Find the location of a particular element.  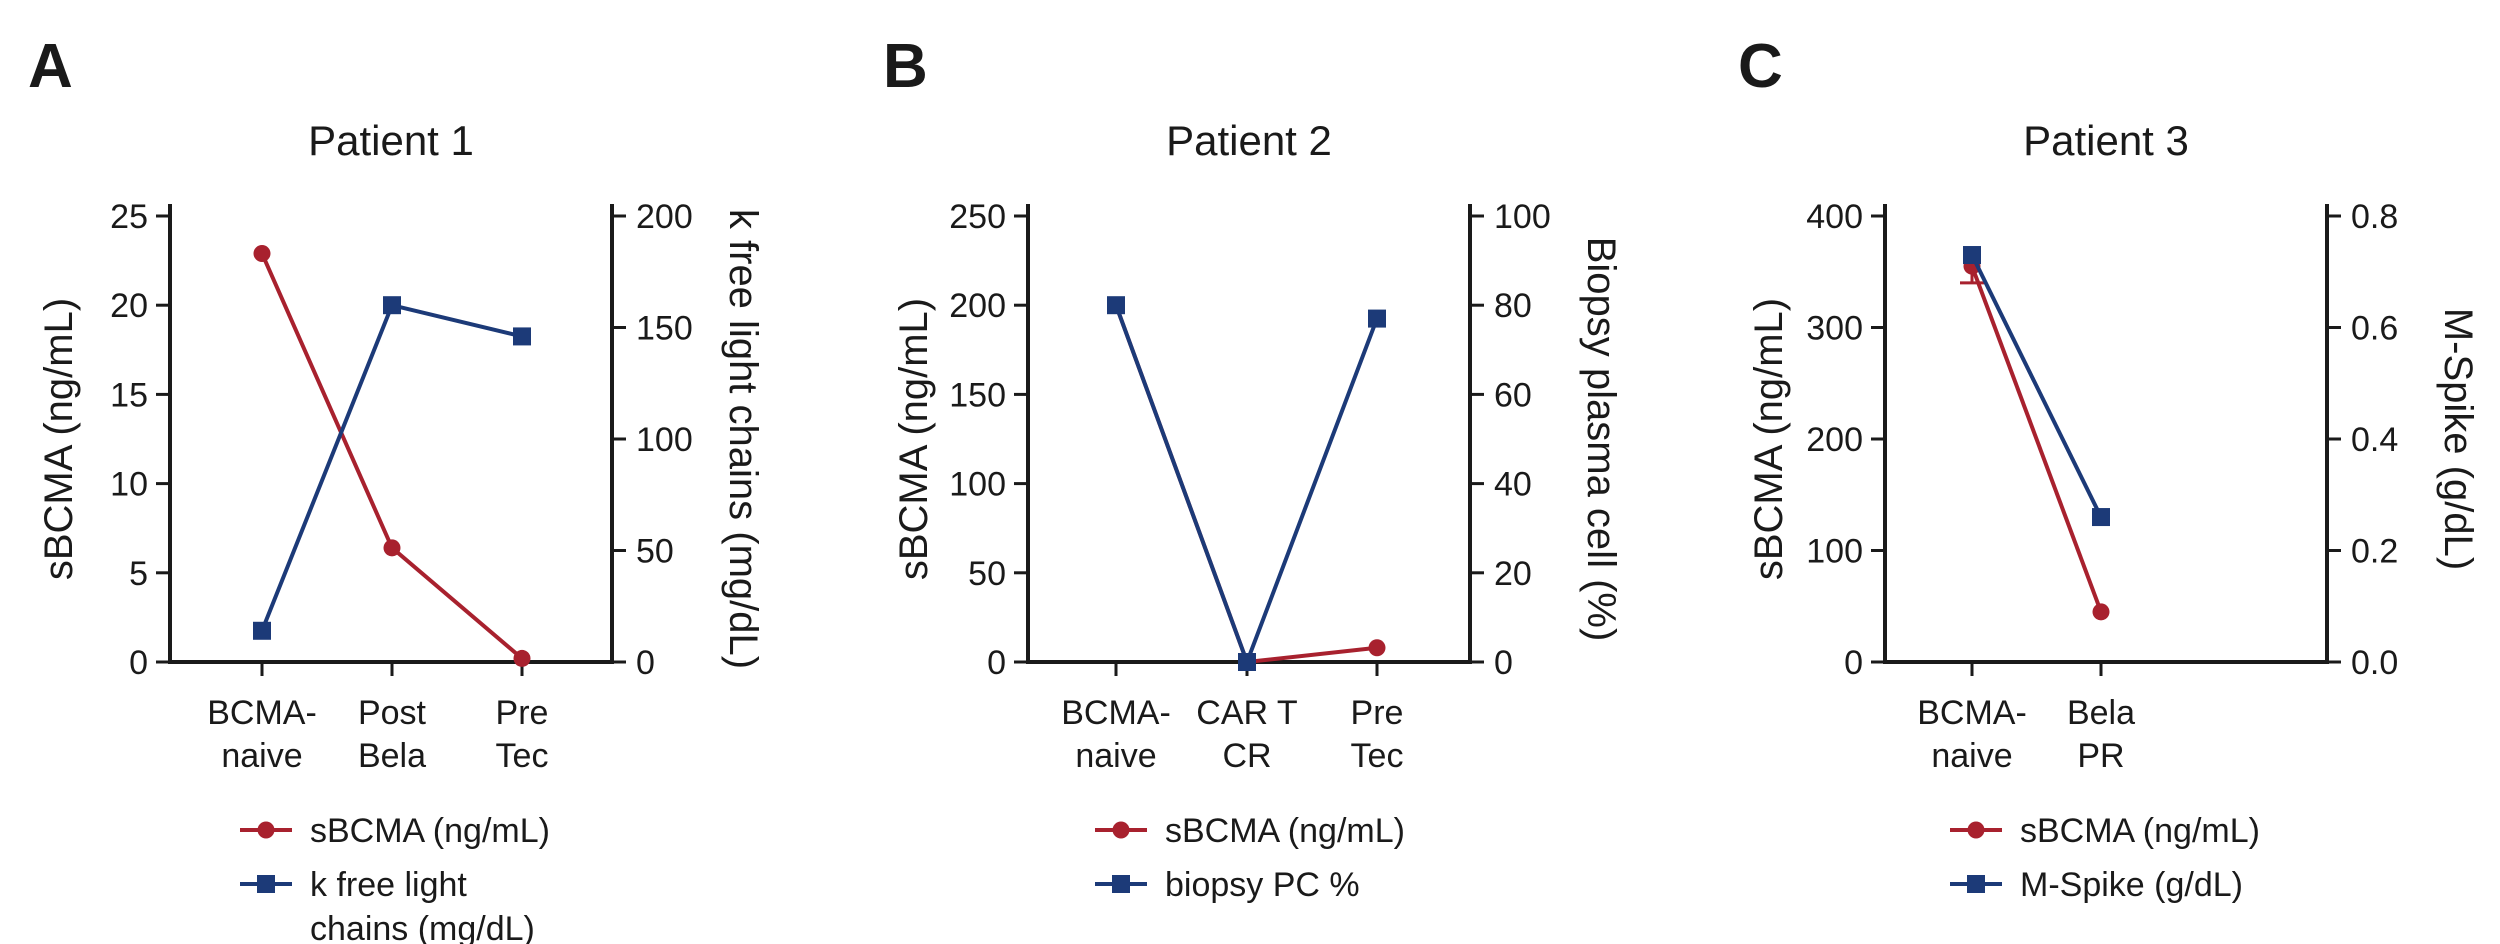

legend-label: chains (mg/dL) is located at coordinates (422, 927).